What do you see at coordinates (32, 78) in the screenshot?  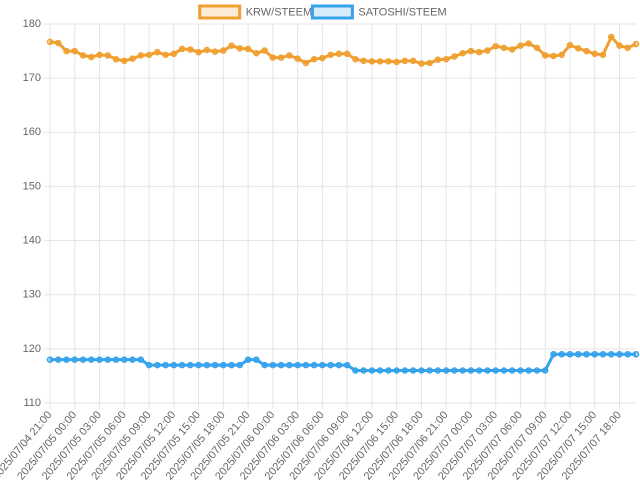 I see `y-tick-label: 170` at bounding box center [32, 78].